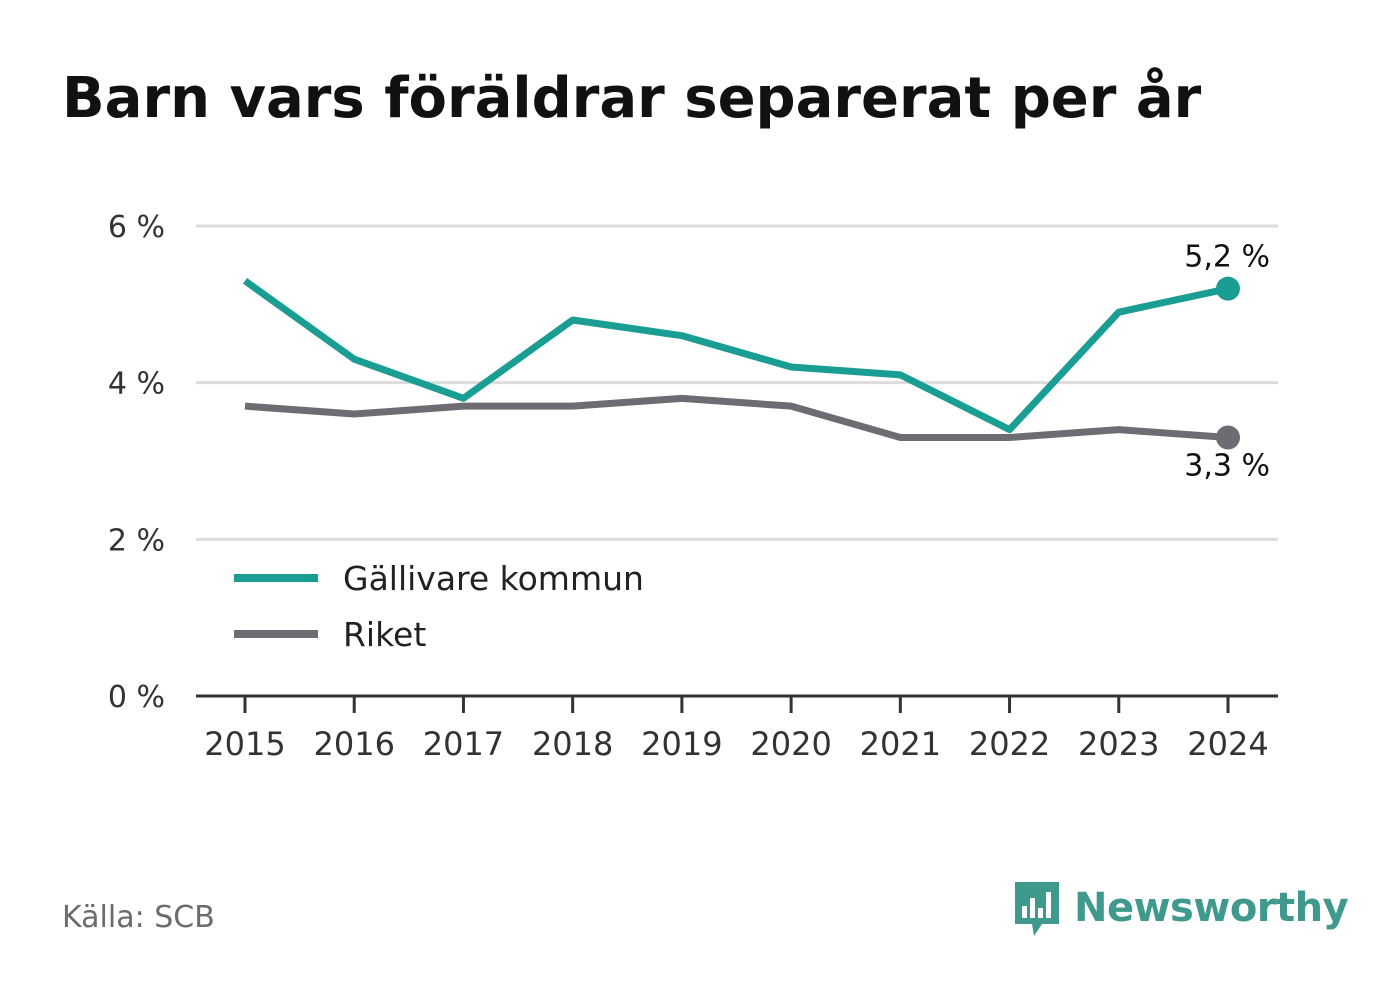 Image resolution: width=1382 pixels, height=999 pixels. Describe the element at coordinates (136, 697) in the screenshot. I see `y-tick-label: 0 %` at that location.